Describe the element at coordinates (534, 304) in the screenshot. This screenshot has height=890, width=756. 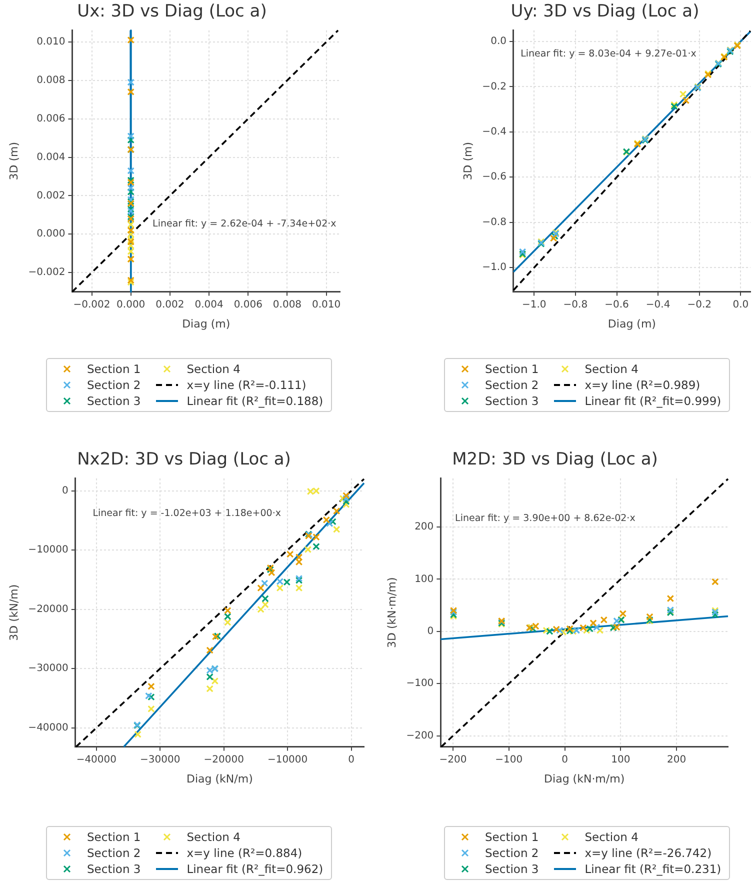
I see `x-tick-label: −1.0` at that location.